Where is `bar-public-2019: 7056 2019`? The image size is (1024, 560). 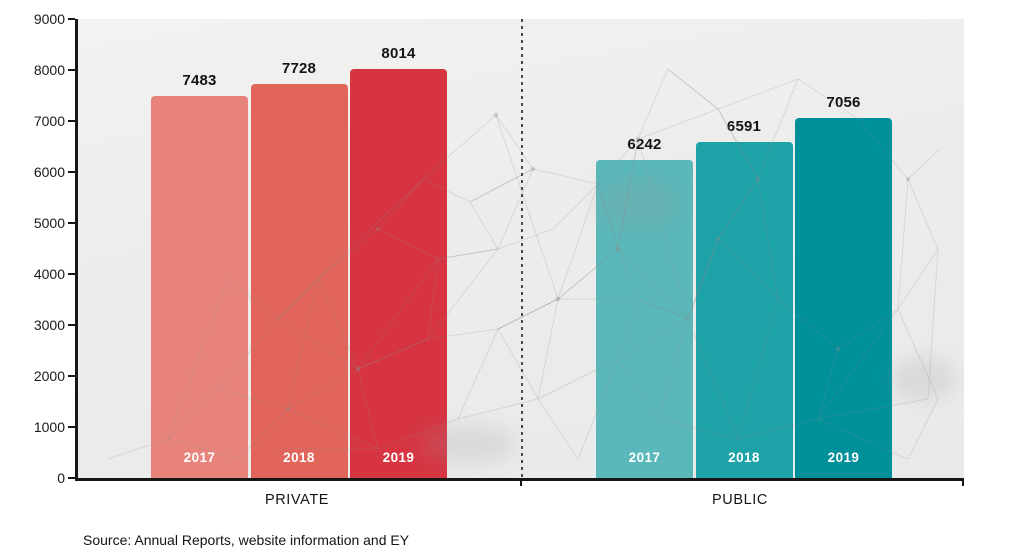
bar-public-2019: 7056 2019 is located at coordinates (843, 286).